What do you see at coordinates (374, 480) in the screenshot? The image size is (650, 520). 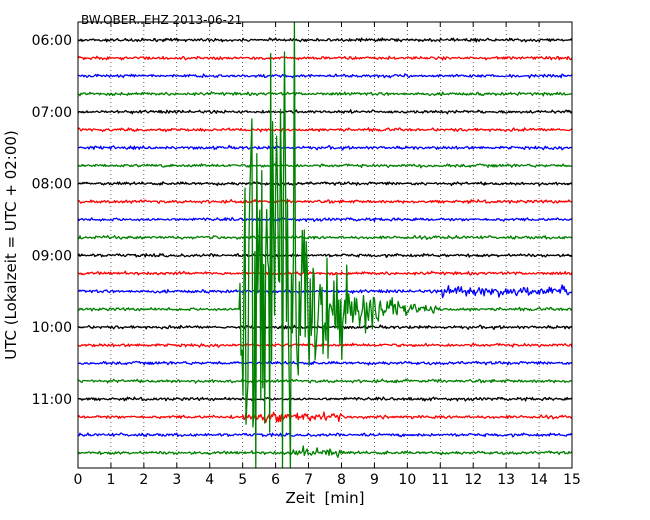 I see `x-tick-label: 9` at bounding box center [374, 480].